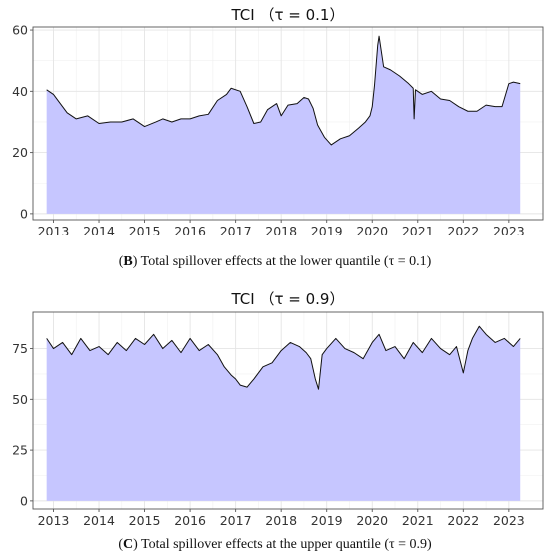  Describe the element at coordinates (288, 299) in the screenshot. I see `chart-title: TCI （τ = 0.9）` at that location.